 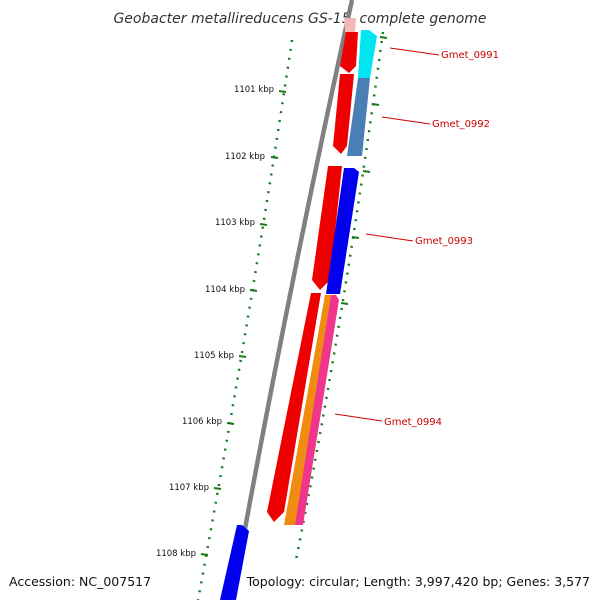 I want to click on tick-label-1106: 1106 kbp, so click(x=202, y=422).